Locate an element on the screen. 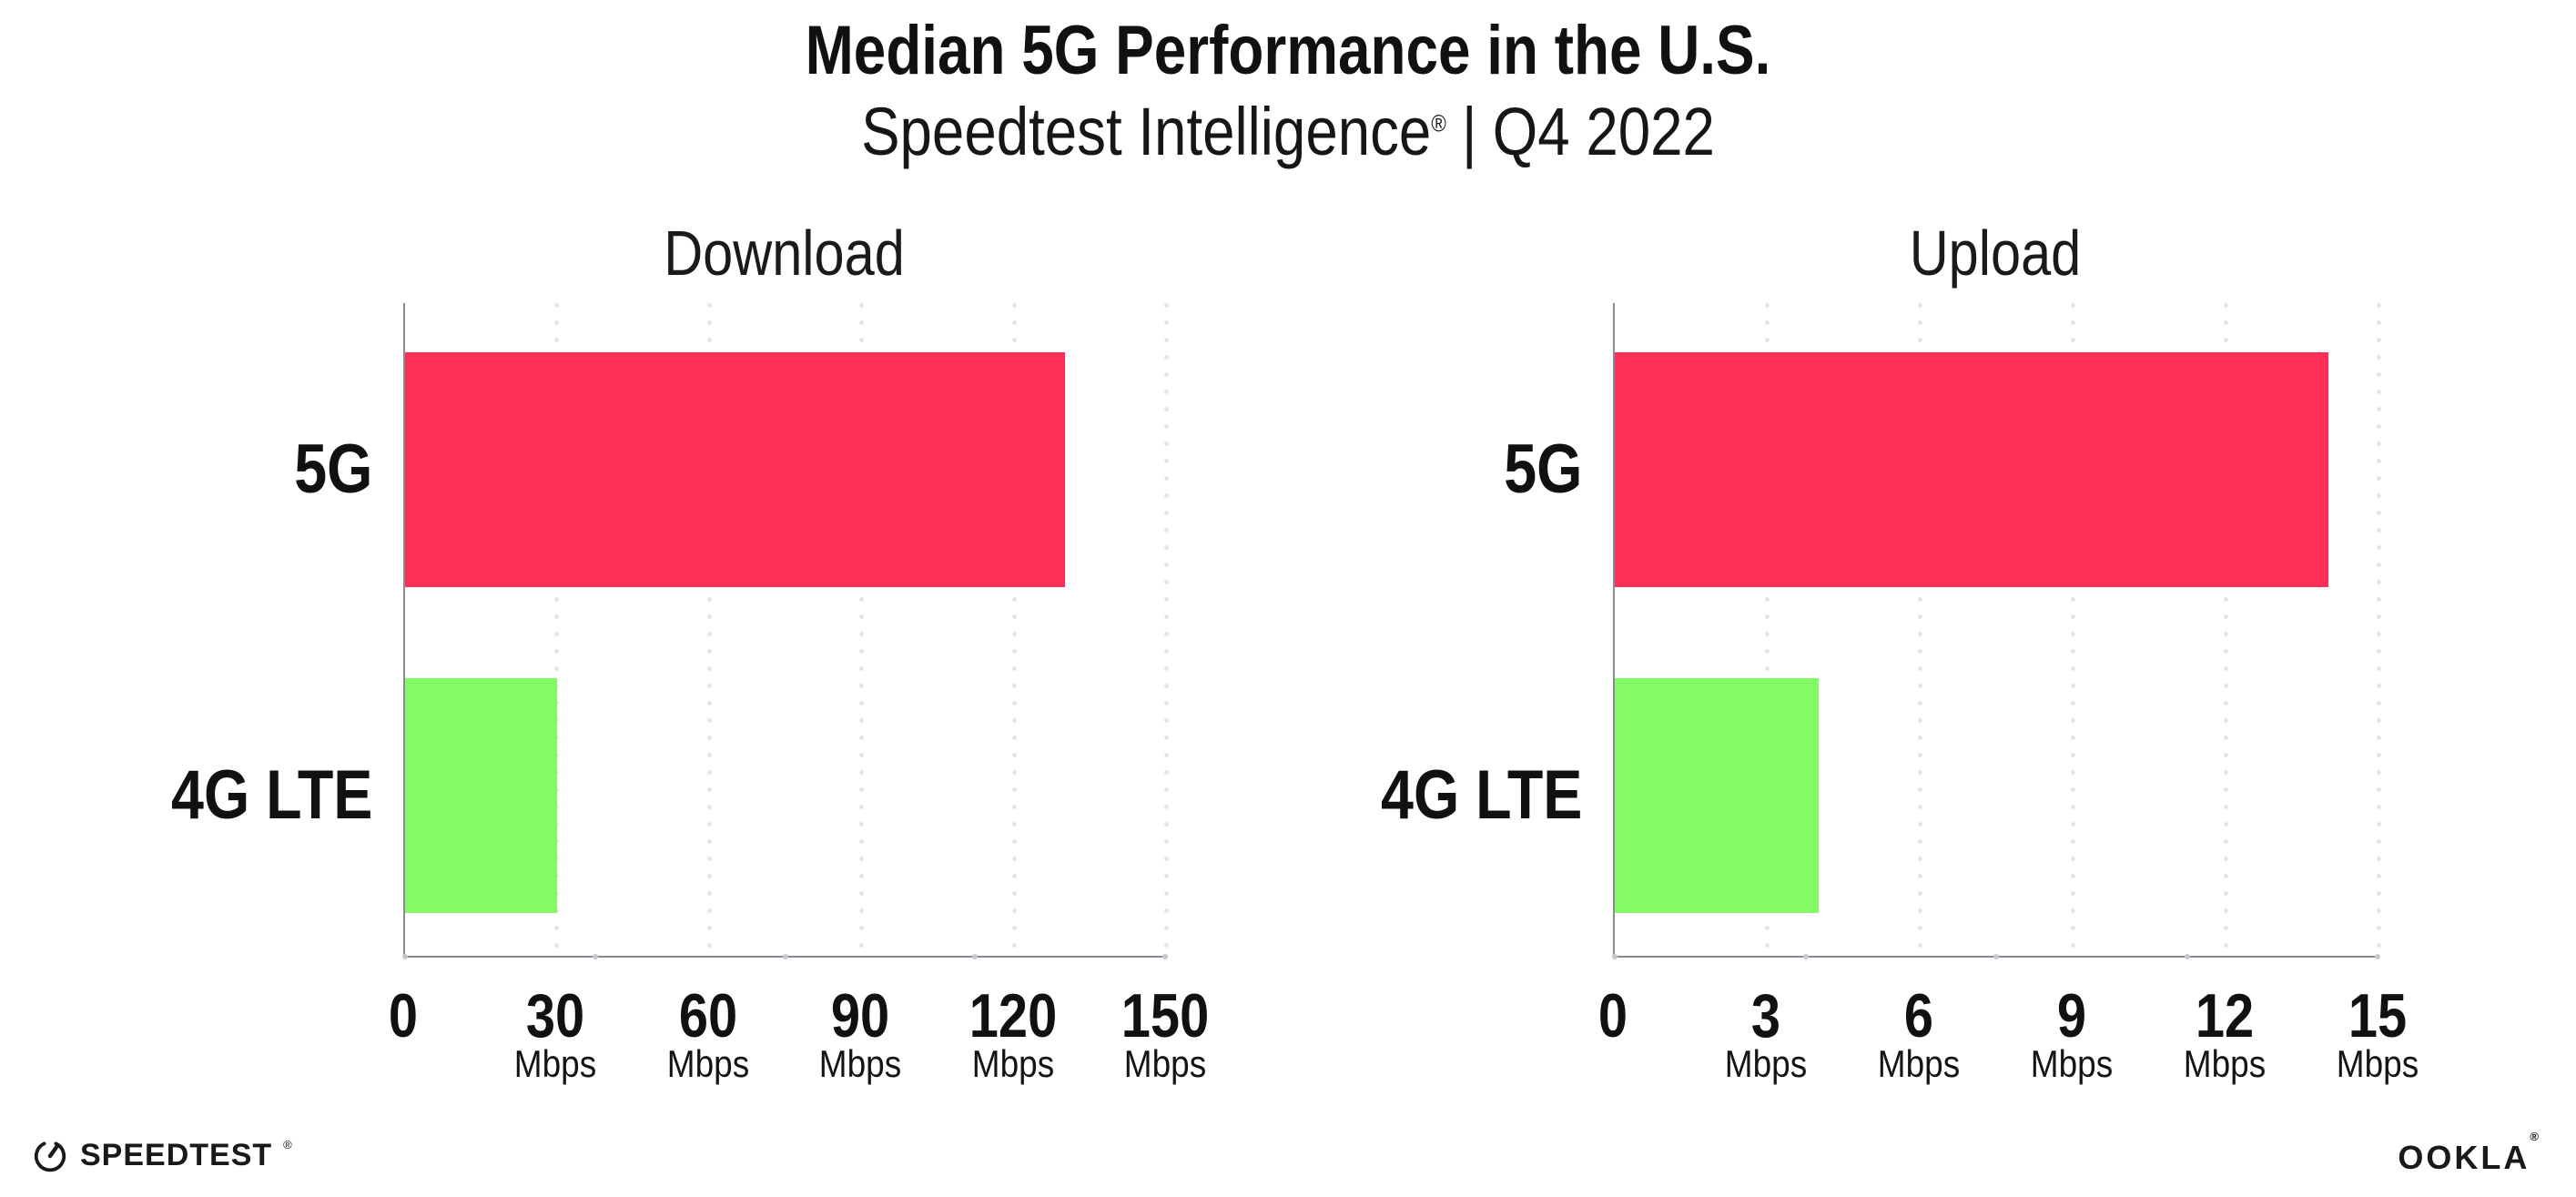 The height and width of the screenshot is (1197, 2576). download-x-tick-0: 0 is located at coordinates (403, 1015).